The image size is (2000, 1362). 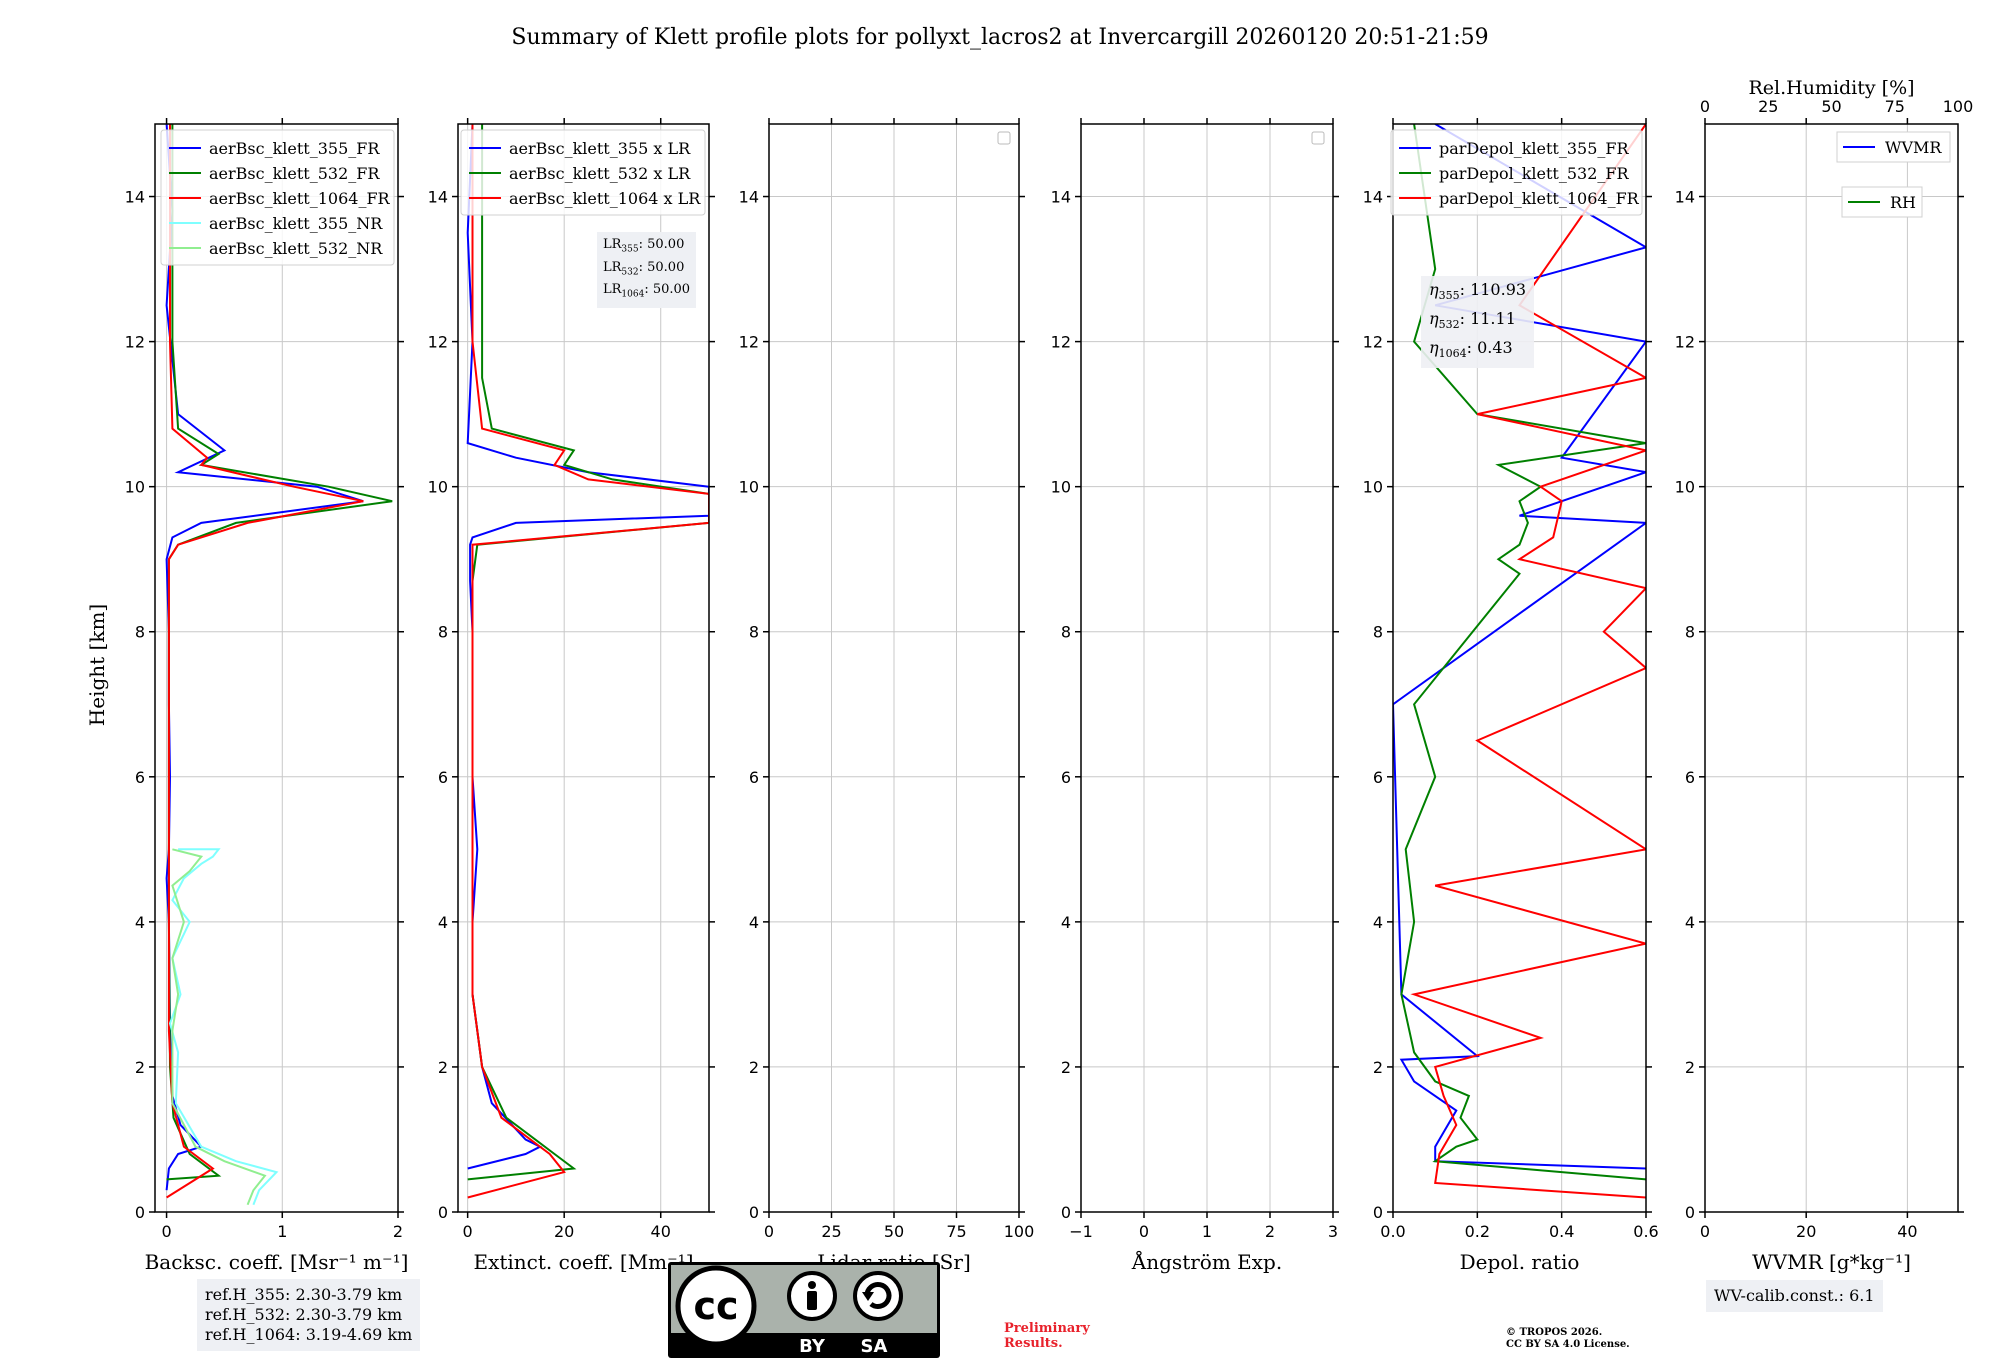 What do you see at coordinates (304, 1294) in the screenshot?
I see `ref-height-355: ref.H_355: 2.30-3.79 km` at bounding box center [304, 1294].